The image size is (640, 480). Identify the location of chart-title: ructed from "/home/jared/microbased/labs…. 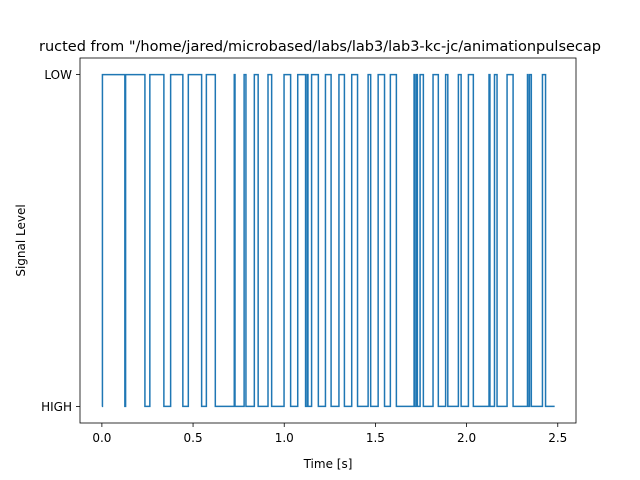
(320, 47).